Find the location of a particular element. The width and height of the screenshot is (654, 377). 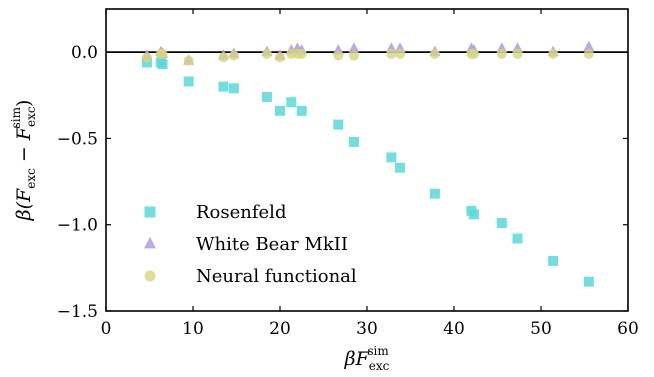

legend-marker-rosenfeld is located at coordinates (150, 212).